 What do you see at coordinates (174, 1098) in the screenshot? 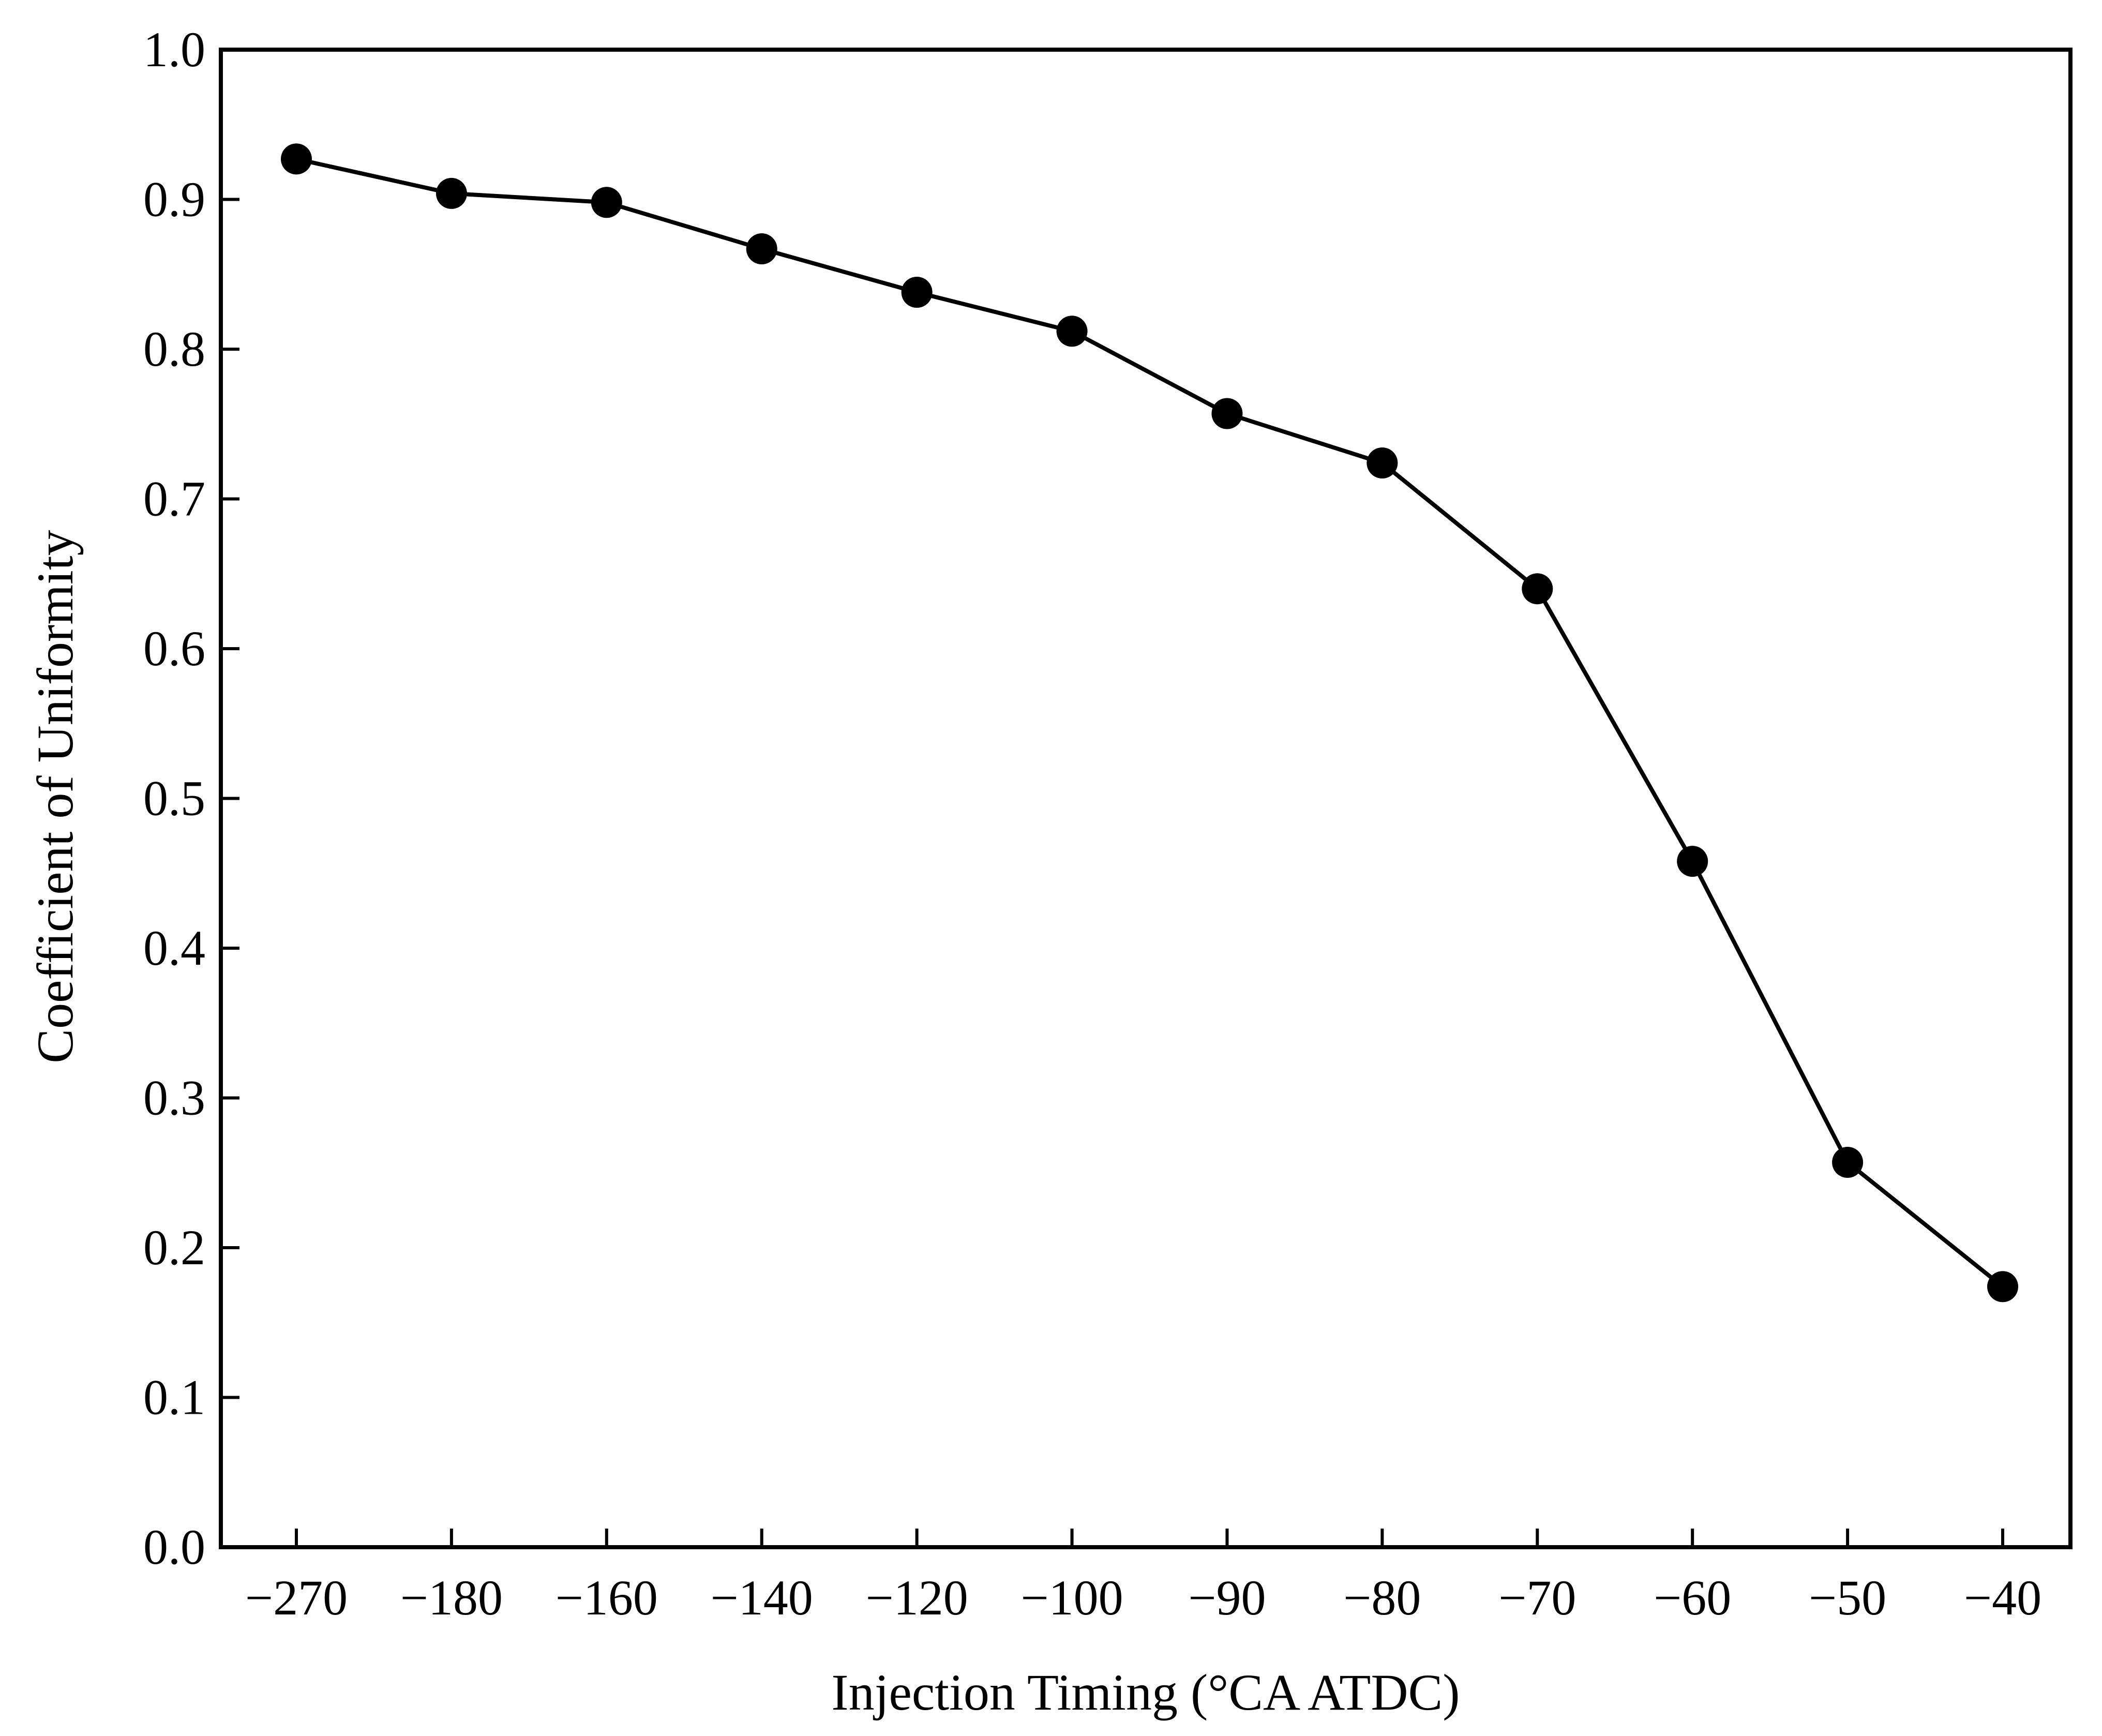
I see `y-tick-label: 0.3` at bounding box center [174, 1098].